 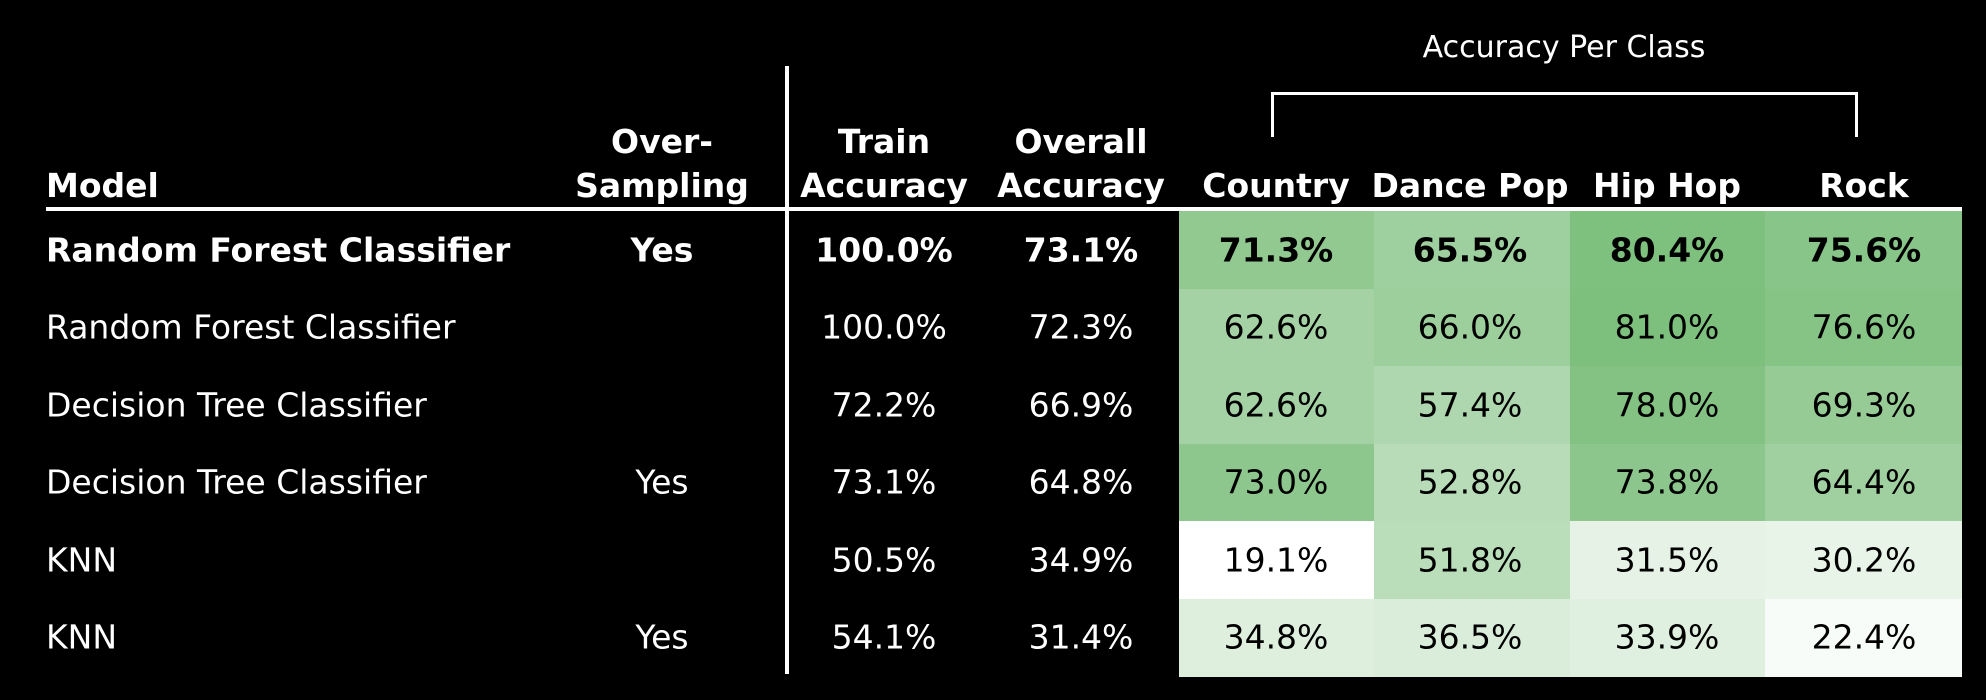 I want to click on column-header-6: Hip Hop, so click(x=1667, y=185).